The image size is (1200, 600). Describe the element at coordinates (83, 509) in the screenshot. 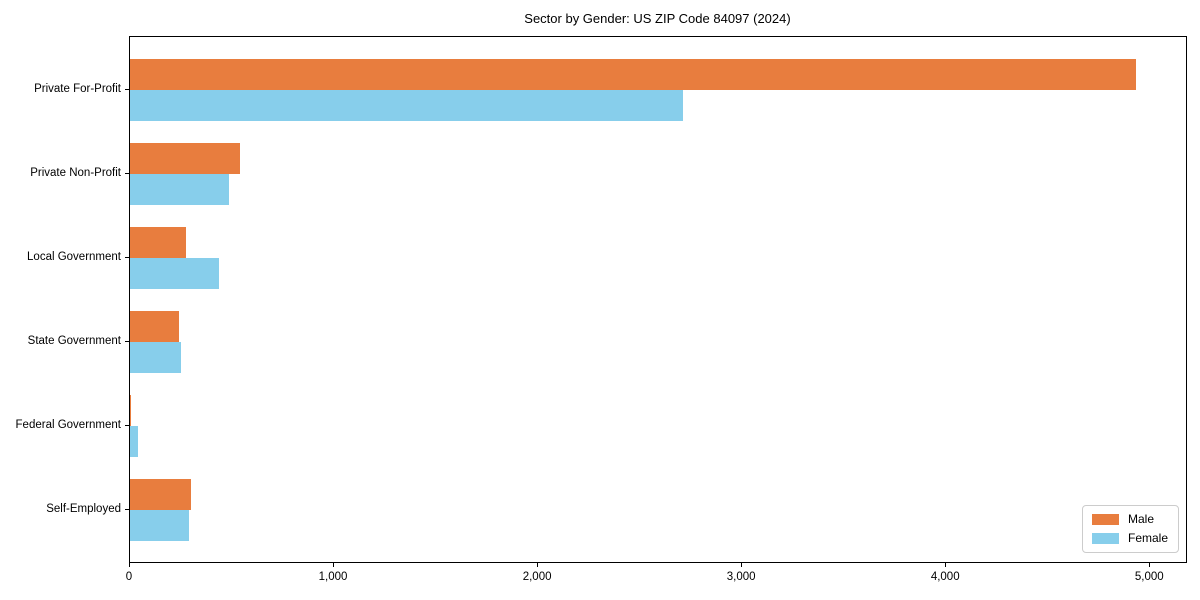

I see `ytick-label-5: Self-Employed` at that location.